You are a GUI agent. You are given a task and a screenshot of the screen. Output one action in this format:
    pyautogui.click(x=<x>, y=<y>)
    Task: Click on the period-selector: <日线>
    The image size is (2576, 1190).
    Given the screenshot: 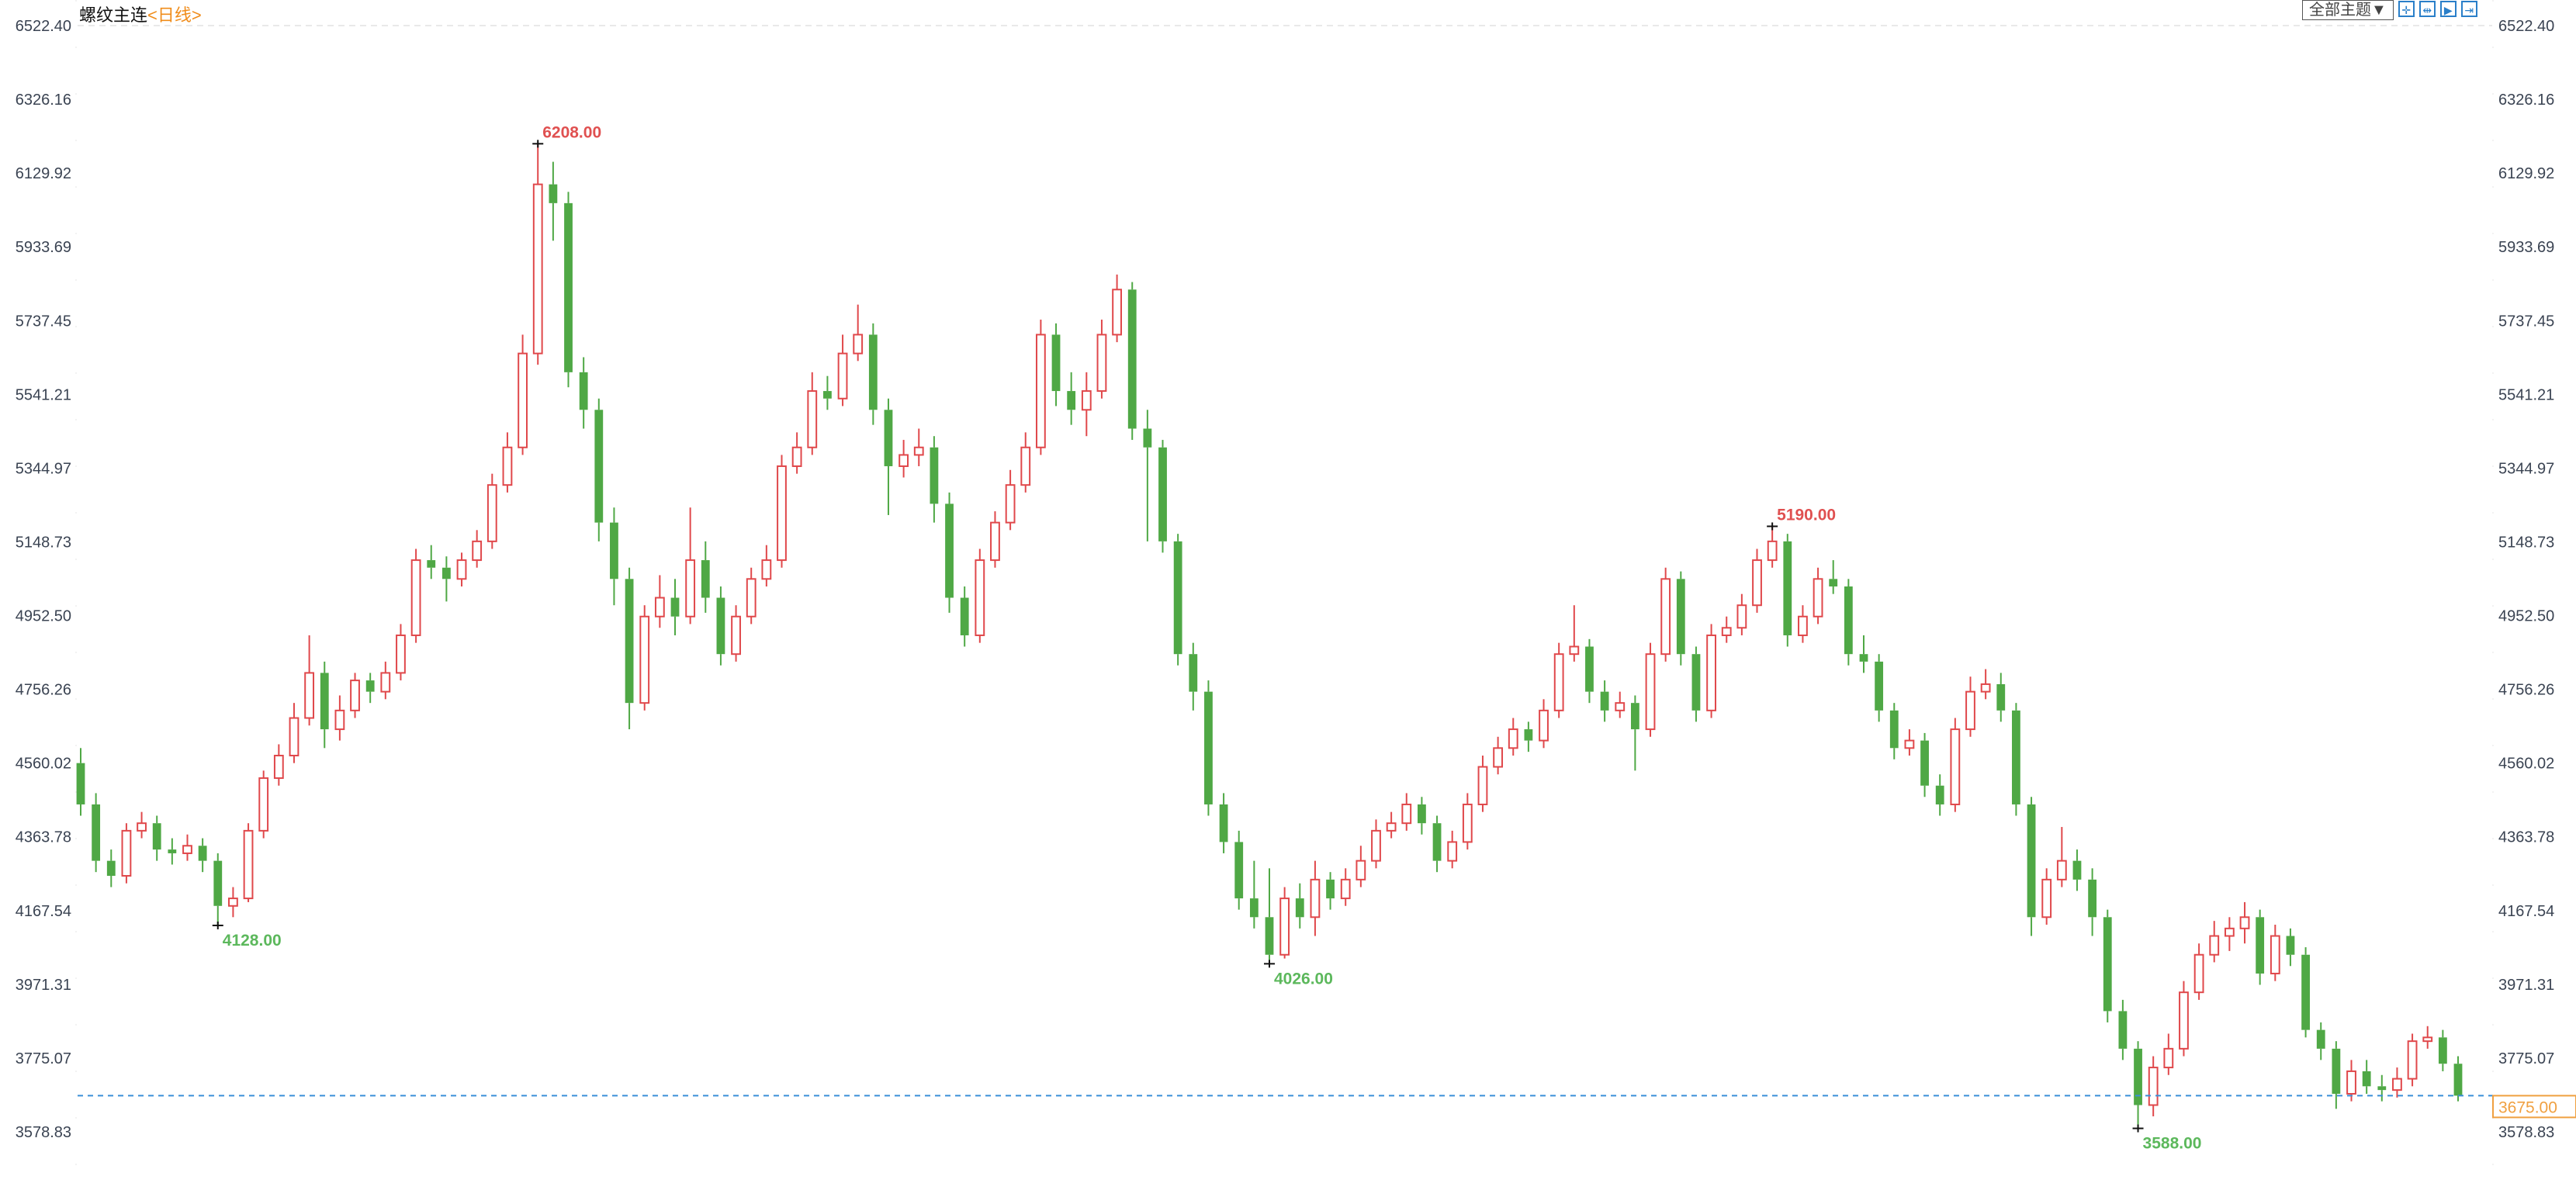 What is the action you would take?
    pyautogui.click(x=174, y=15)
    